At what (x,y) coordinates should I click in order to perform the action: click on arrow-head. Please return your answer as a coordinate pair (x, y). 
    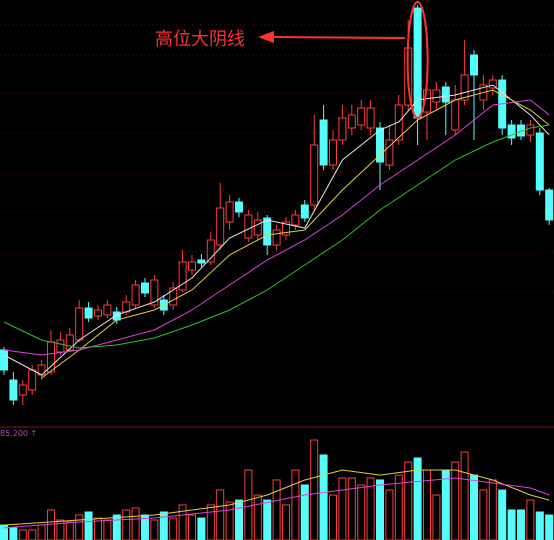
    Looking at the image, I should click on (266, 37).